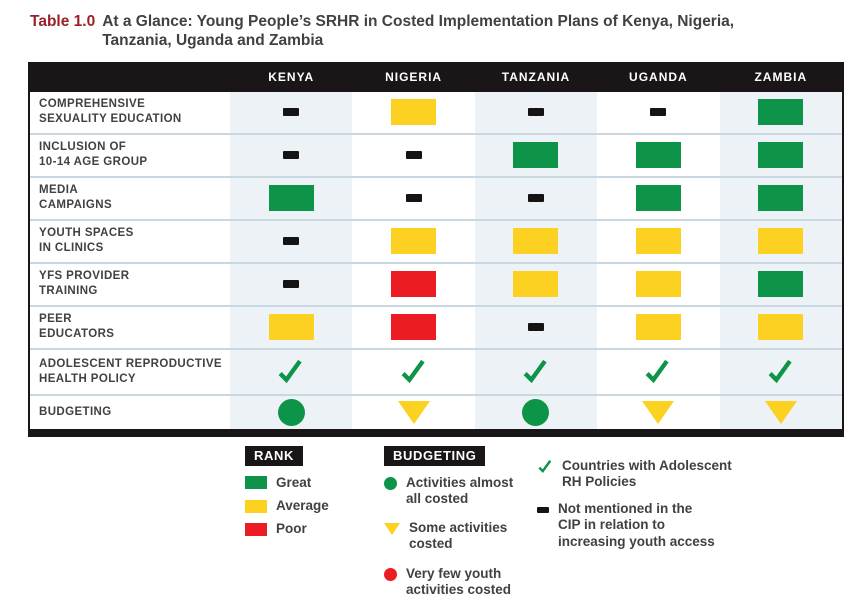  What do you see at coordinates (302, 505) in the screenshot?
I see `legend-item-label: Average` at bounding box center [302, 505].